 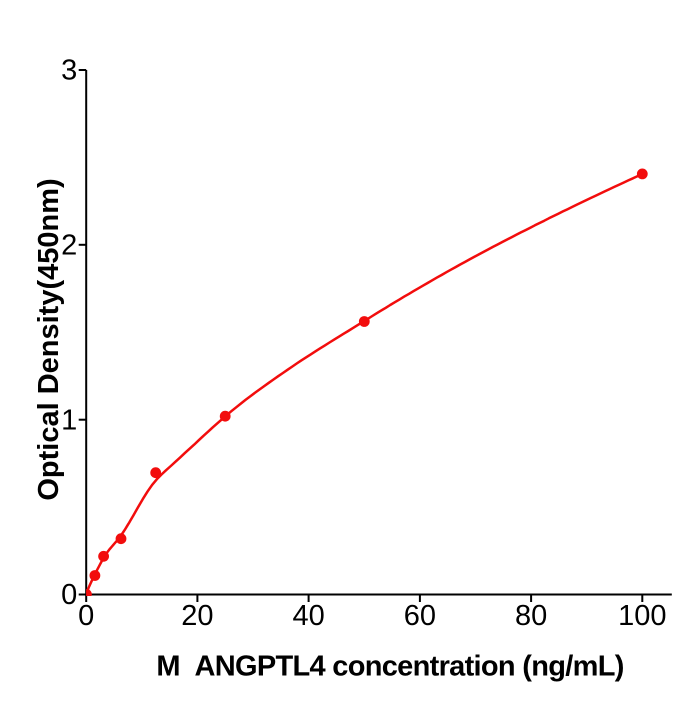 What do you see at coordinates (308, 616) in the screenshot?
I see `svg-text: 40` at bounding box center [308, 616].